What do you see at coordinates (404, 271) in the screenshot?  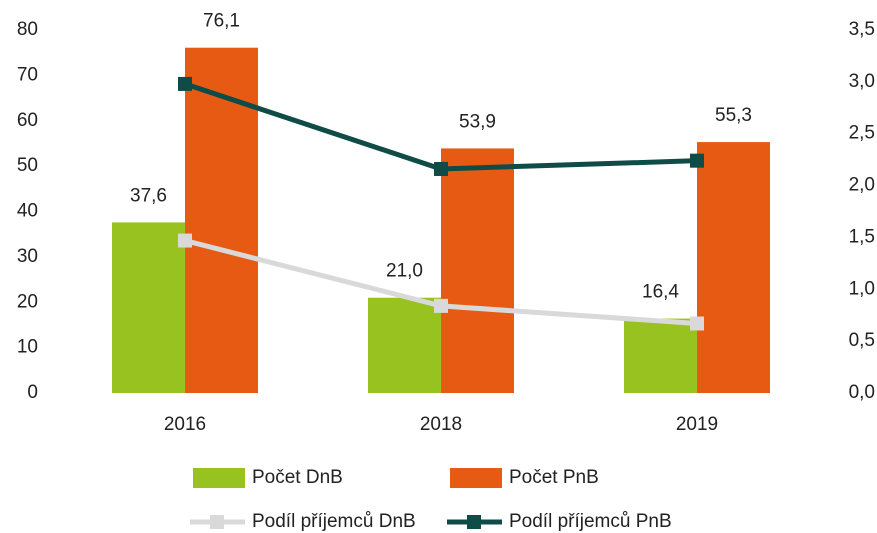 I see `value-label: 21,0` at bounding box center [404, 271].